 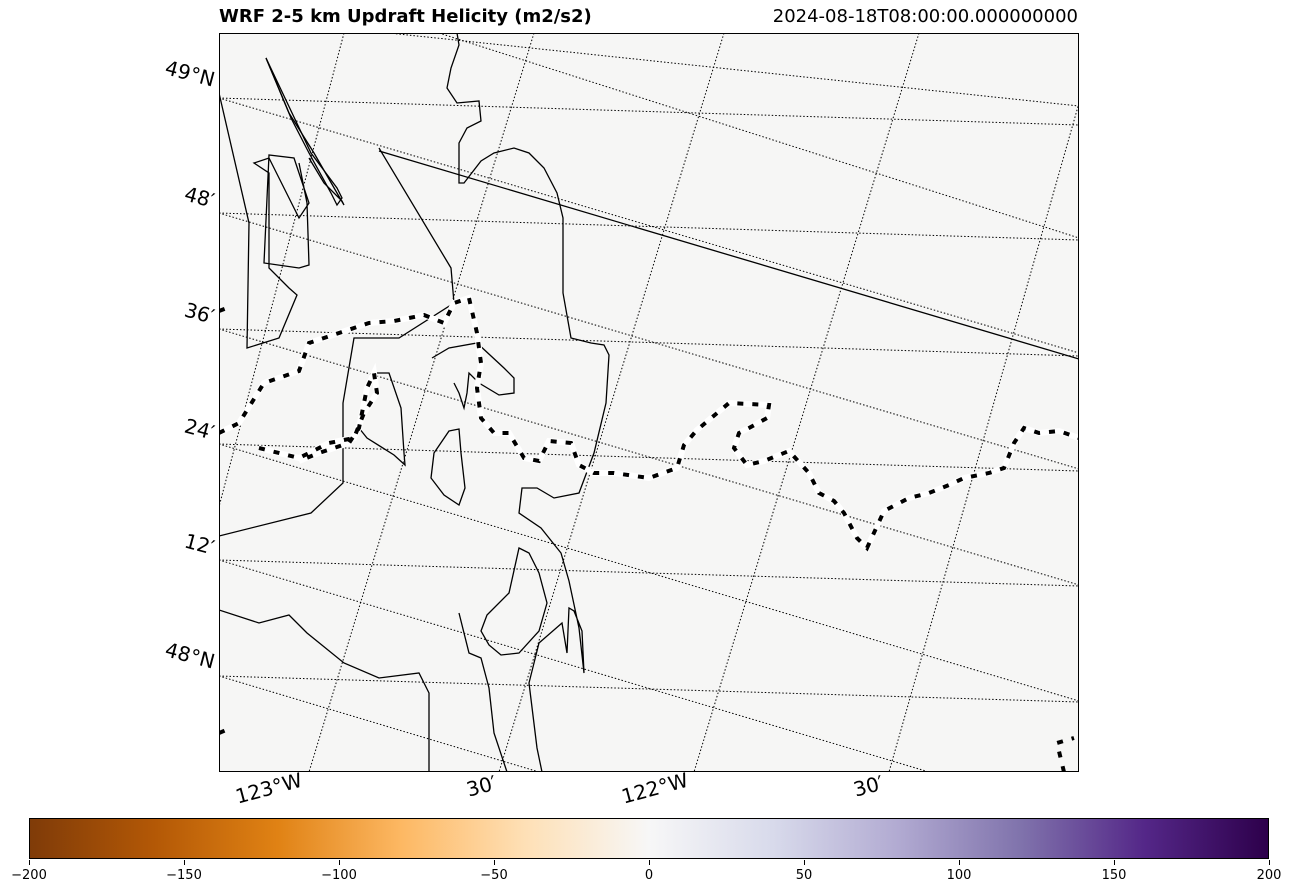 I want to click on lat-label-48-24: 24′, so click(x=199, y=429).